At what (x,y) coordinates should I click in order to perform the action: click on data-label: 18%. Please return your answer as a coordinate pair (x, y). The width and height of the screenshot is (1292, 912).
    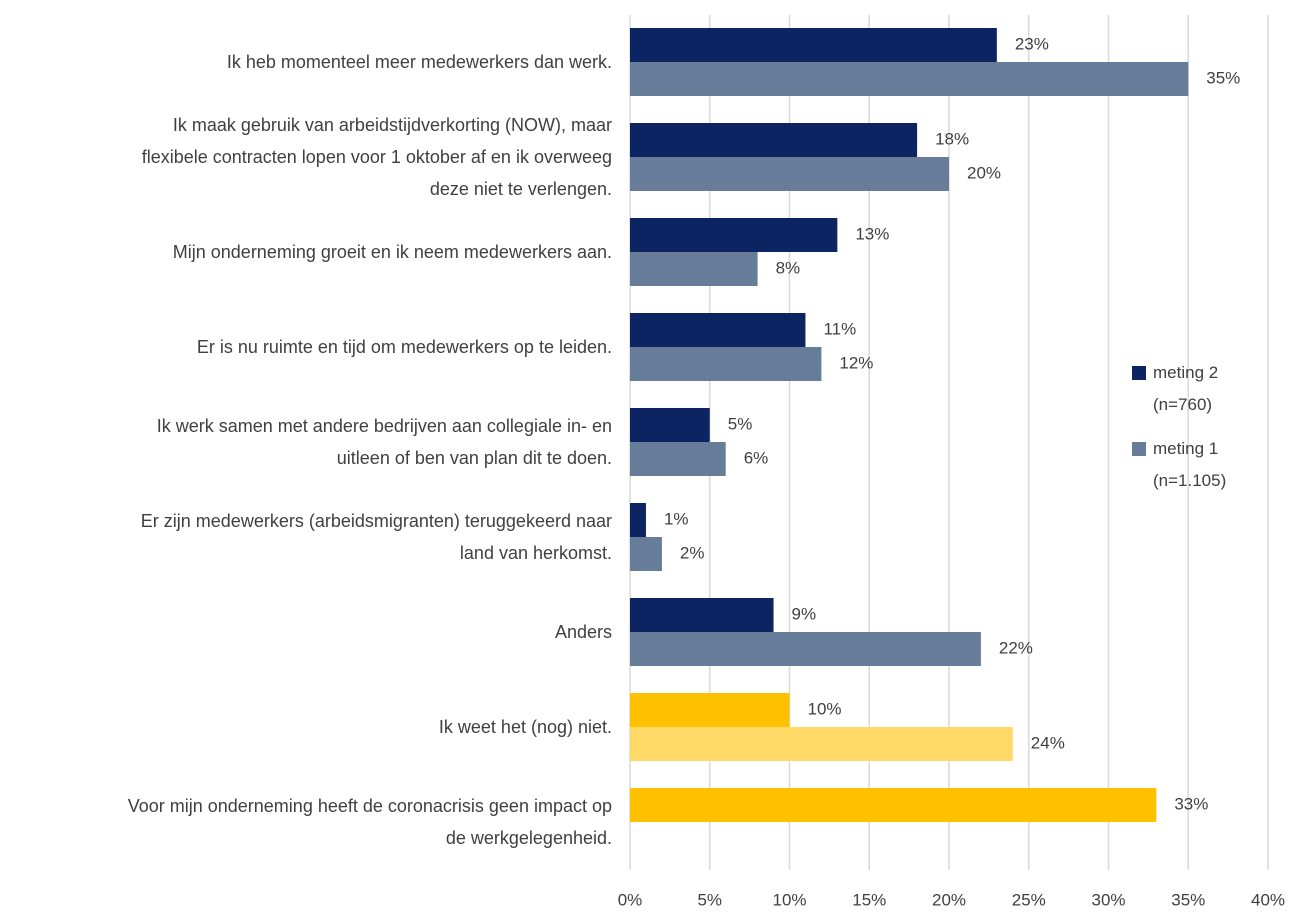
    Looking at the image, I should click on (952, 138).